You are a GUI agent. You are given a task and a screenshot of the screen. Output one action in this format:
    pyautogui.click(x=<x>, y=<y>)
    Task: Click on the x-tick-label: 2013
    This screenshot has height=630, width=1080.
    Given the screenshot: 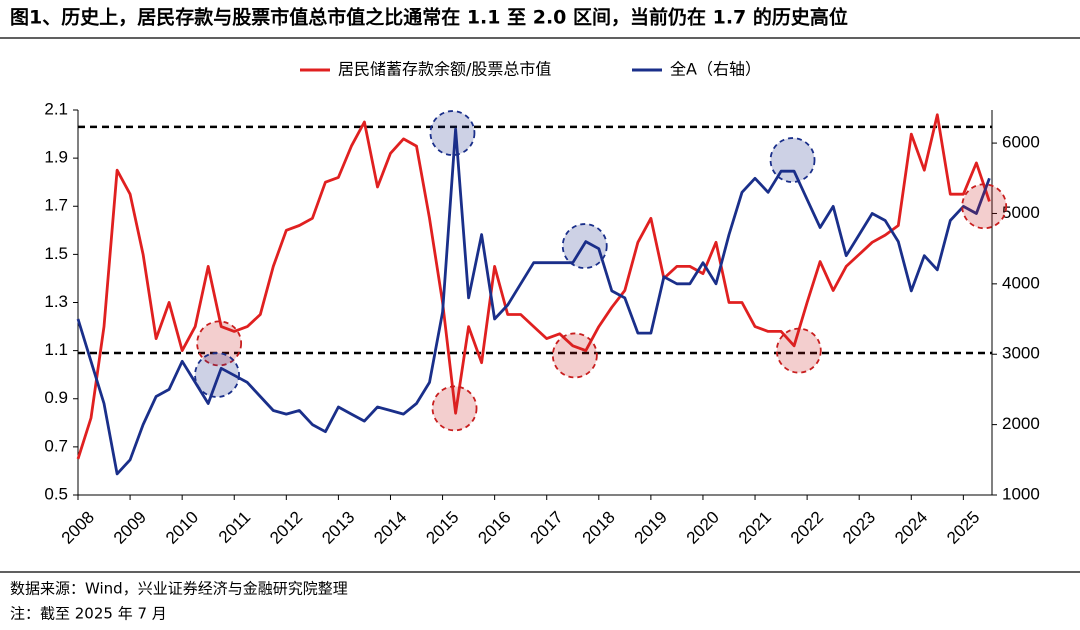 What is the action you would take?
    pyautogui.click(x=338, y=528)
    